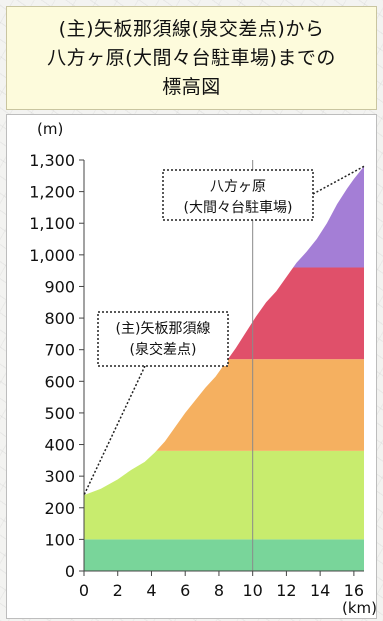 The height and width of the screenshot is (621, 383). Describe the element at coordinates (59, 350) in the screenshot. I see `y-tick-label: 700` at that location.